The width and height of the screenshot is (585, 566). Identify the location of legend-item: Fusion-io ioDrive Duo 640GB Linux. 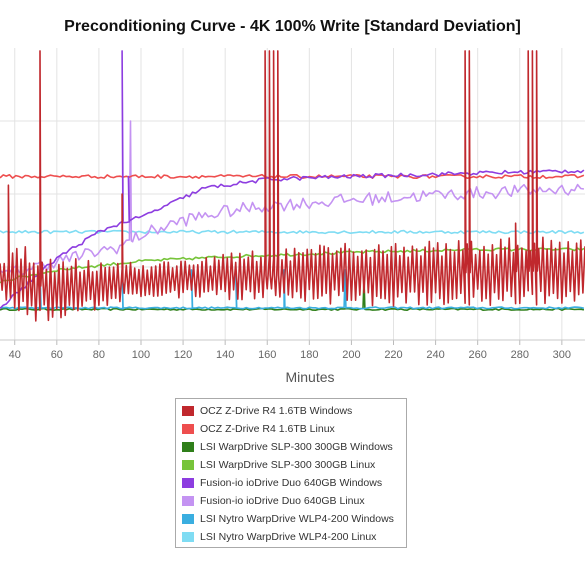
(273, 501).